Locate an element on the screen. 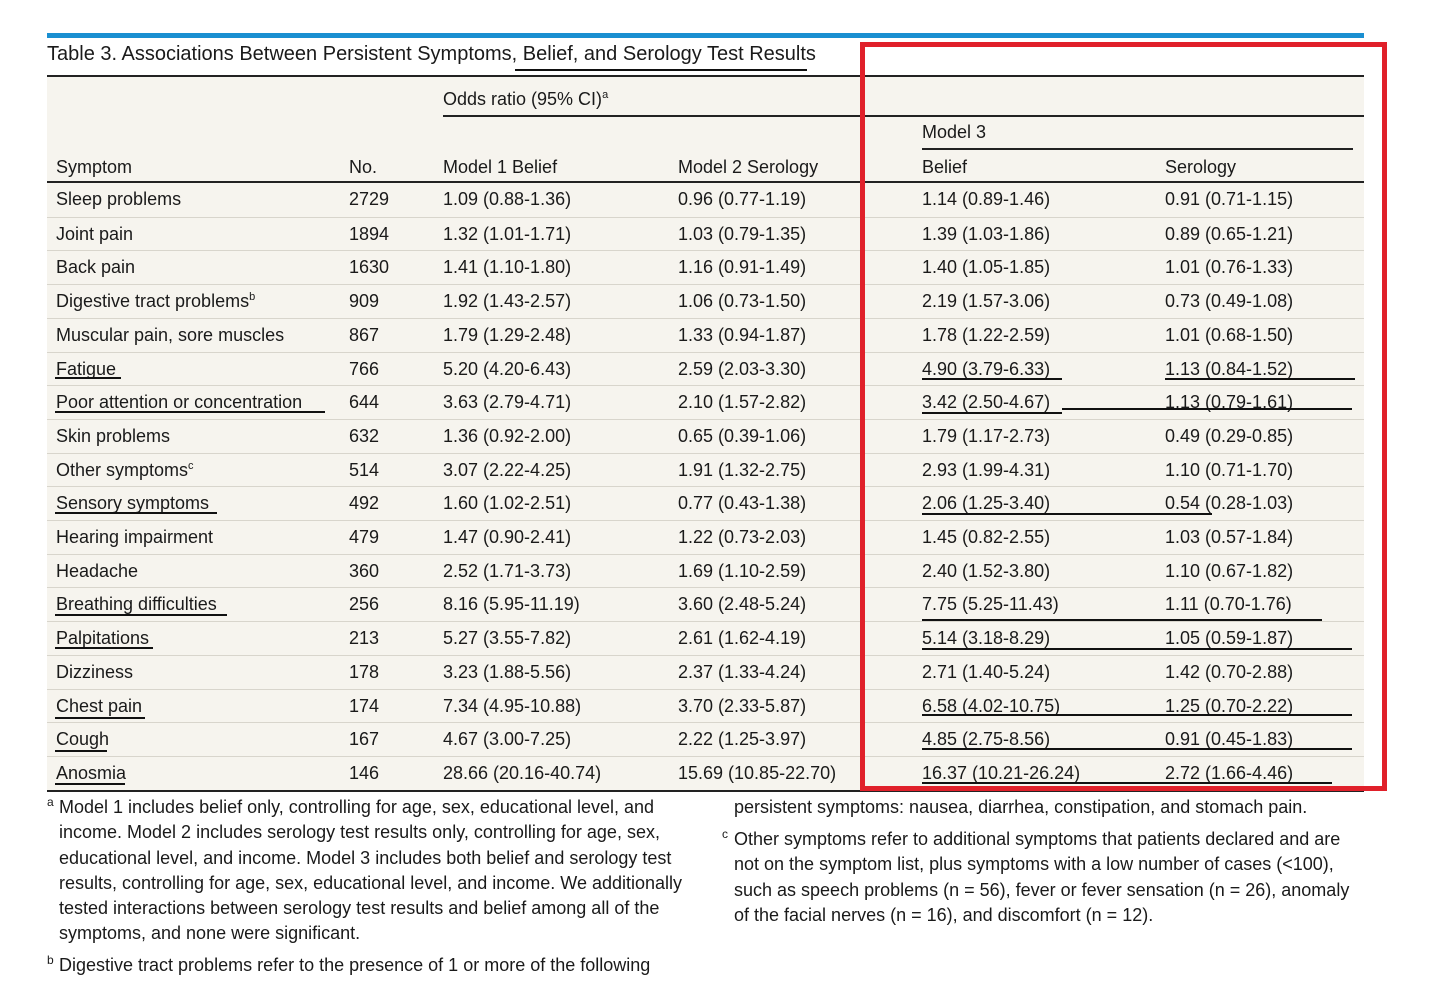 This screenshot has width=1456, height=994. model2-serology-cell: 0.77 (0.43-1.38) is located at coordinates (742, 503).